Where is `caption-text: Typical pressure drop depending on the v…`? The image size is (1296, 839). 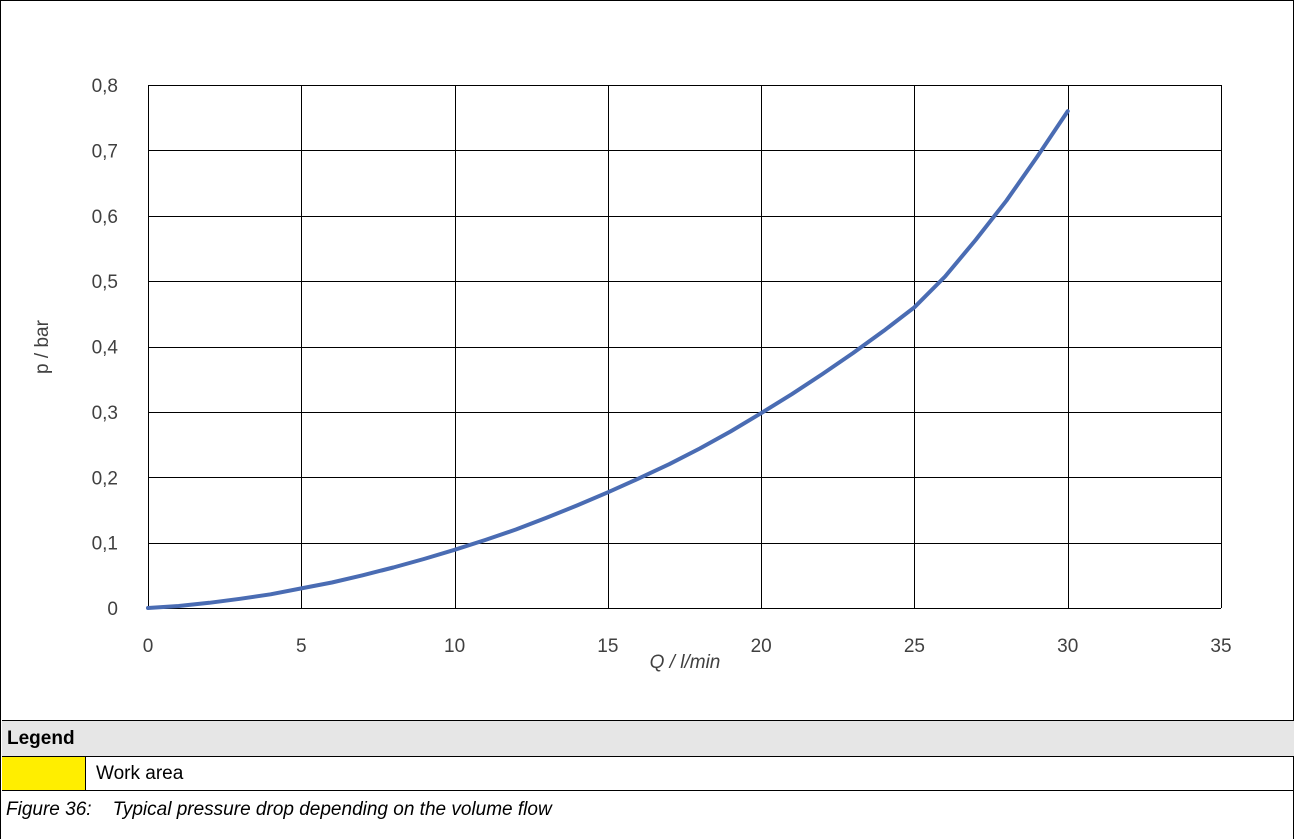 caption-text: Typical pressure drop depending on the v… is located at coordinates (332, 809).